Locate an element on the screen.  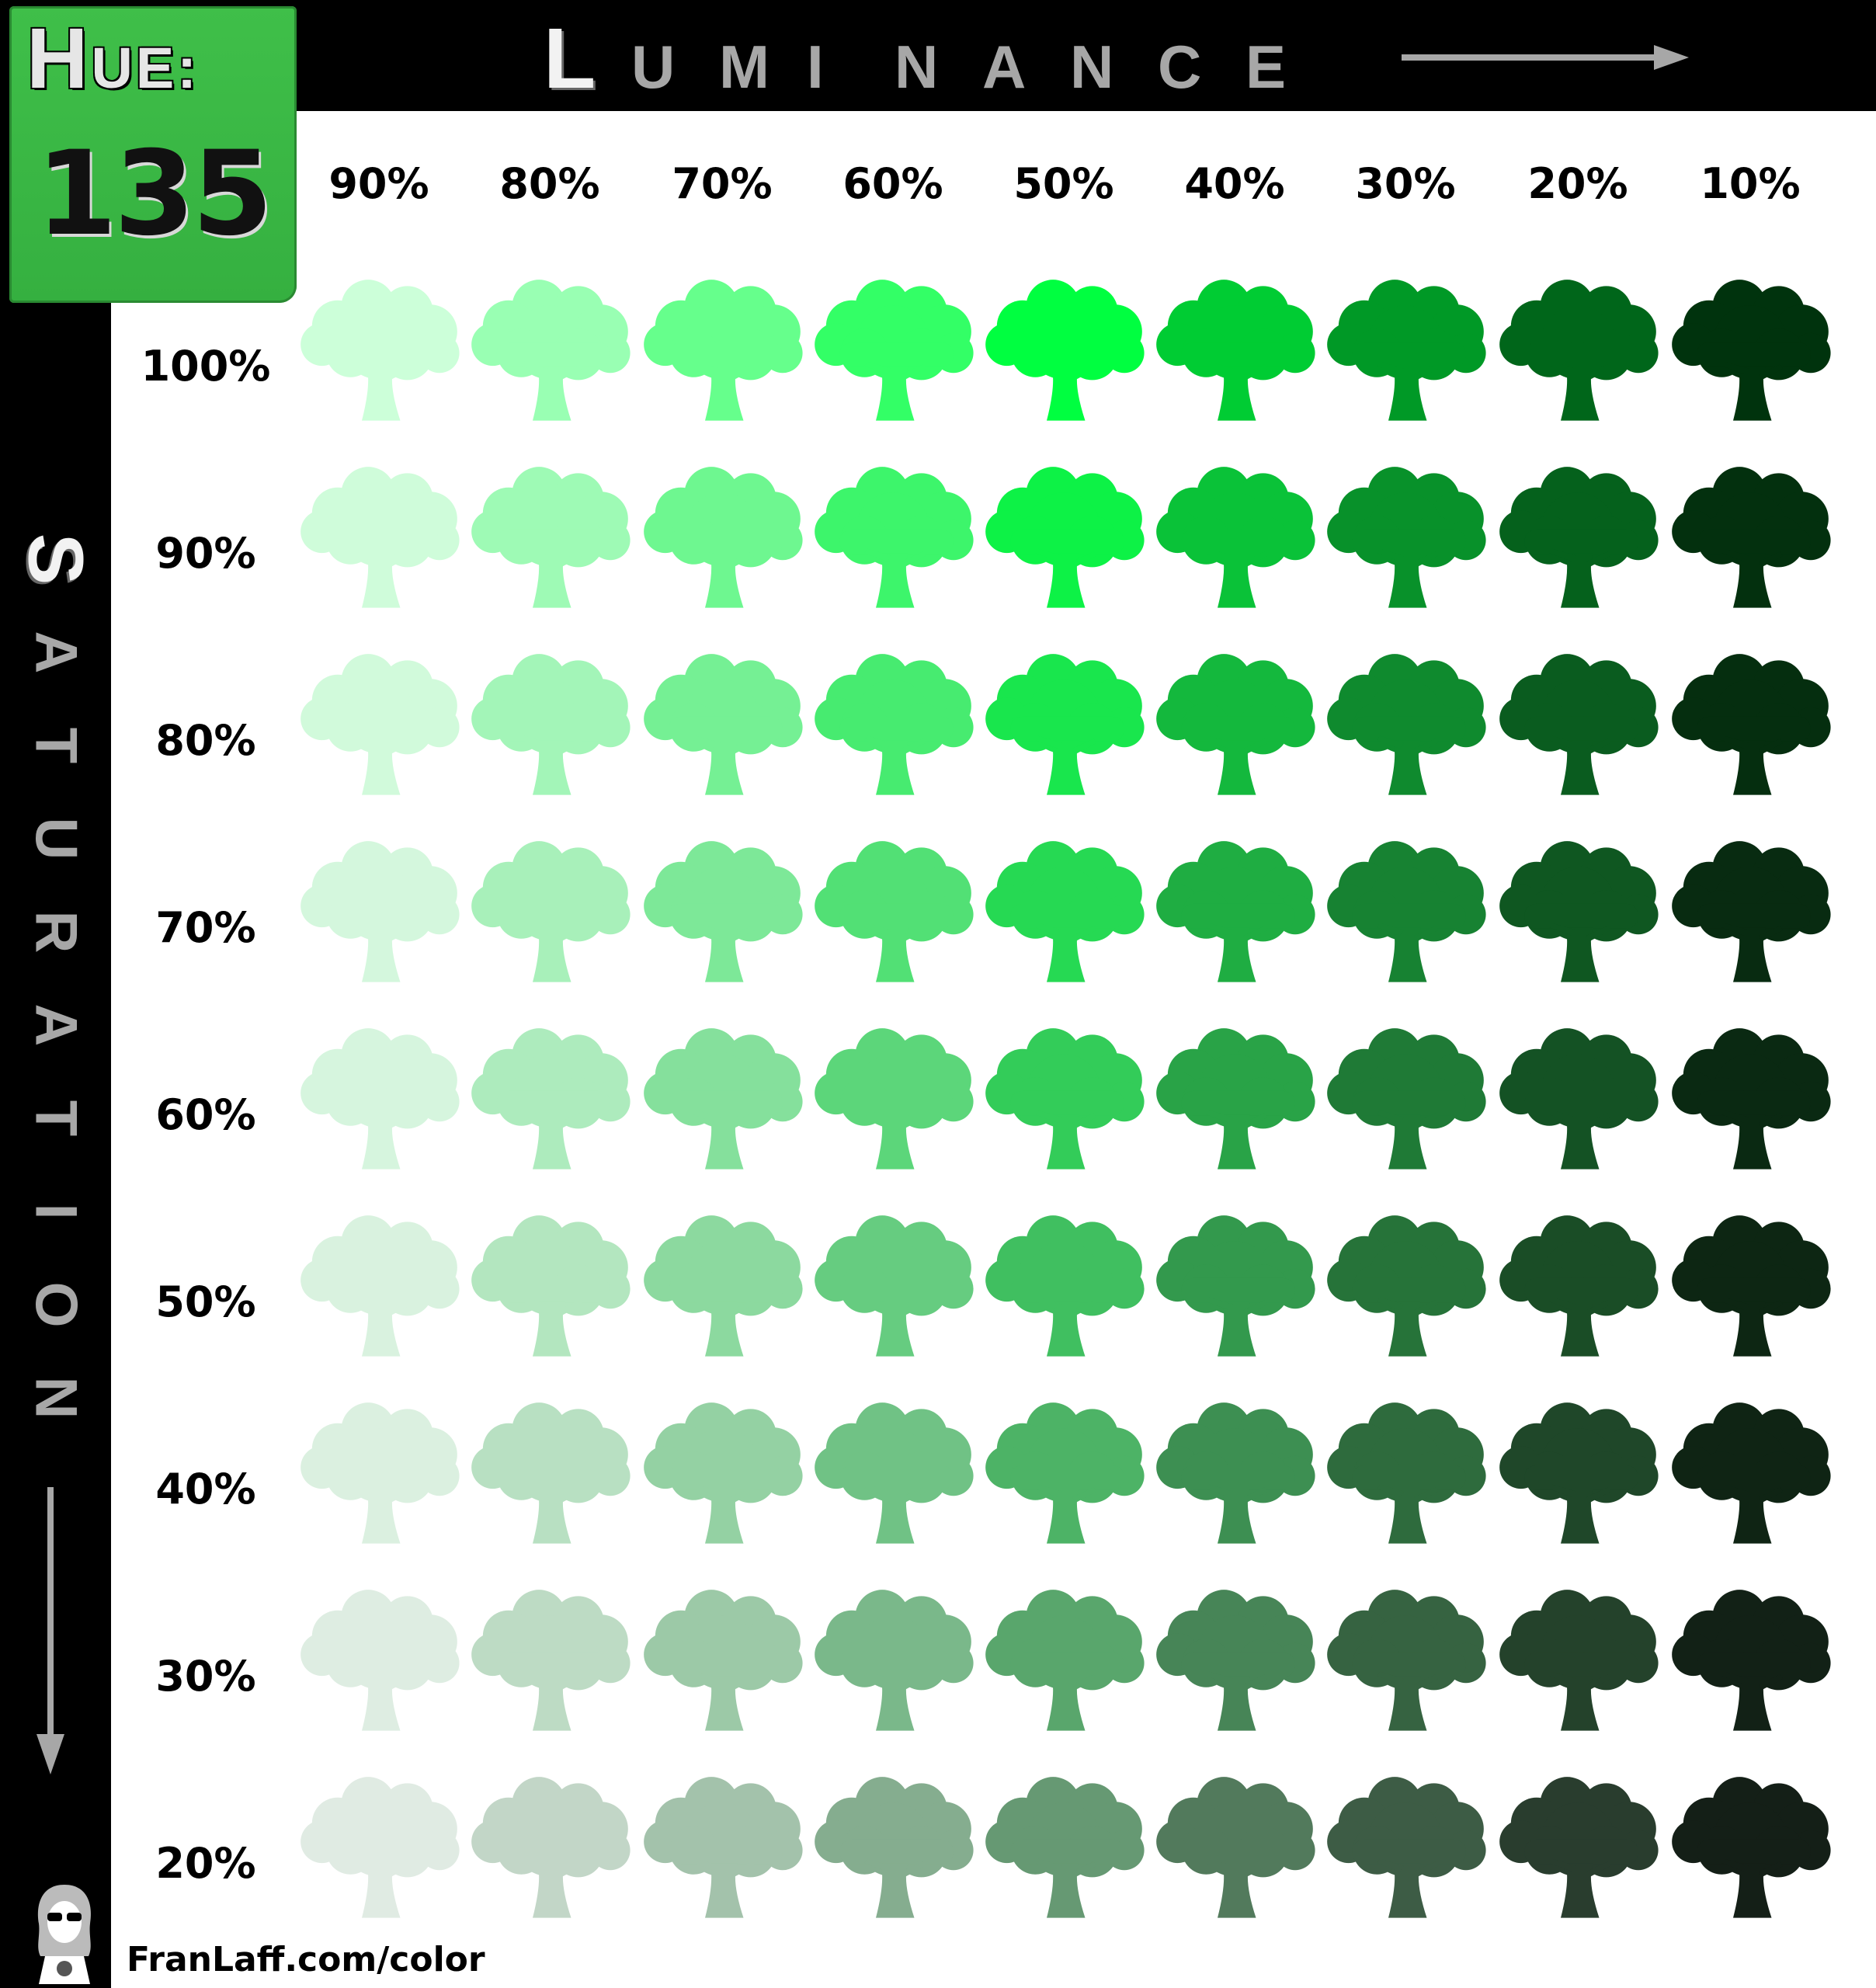
right-arrow-icon is located at coordinates (1546, 57).